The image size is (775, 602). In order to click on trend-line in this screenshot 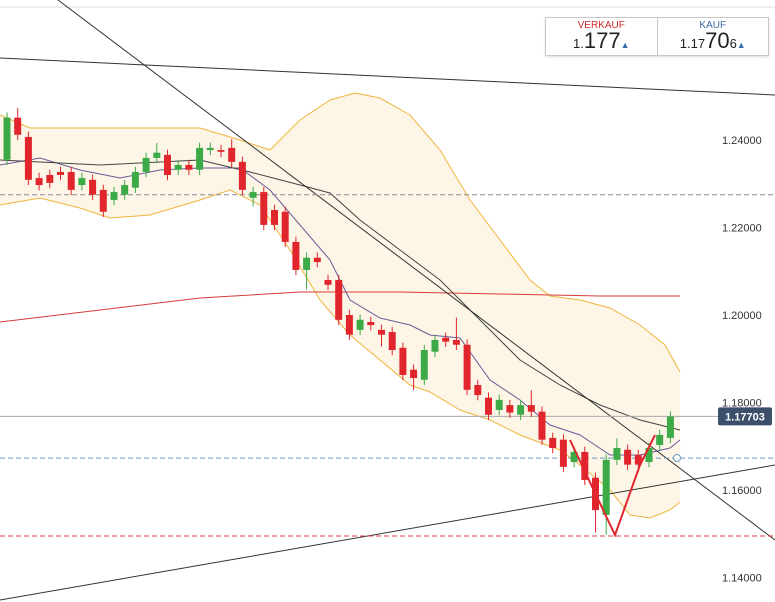, I will do `click(387, 76)`.